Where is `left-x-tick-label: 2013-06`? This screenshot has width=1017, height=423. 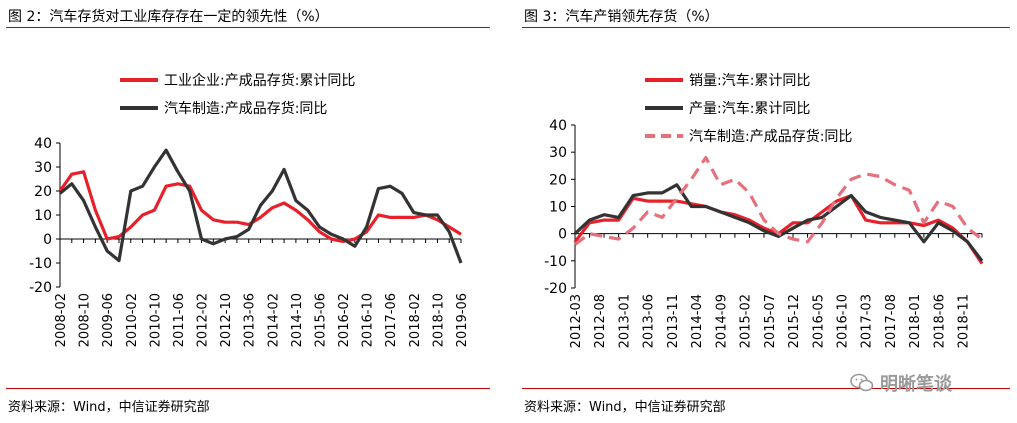
left-x-tick-label: 2013-06 is located at coordinates (250, 320).